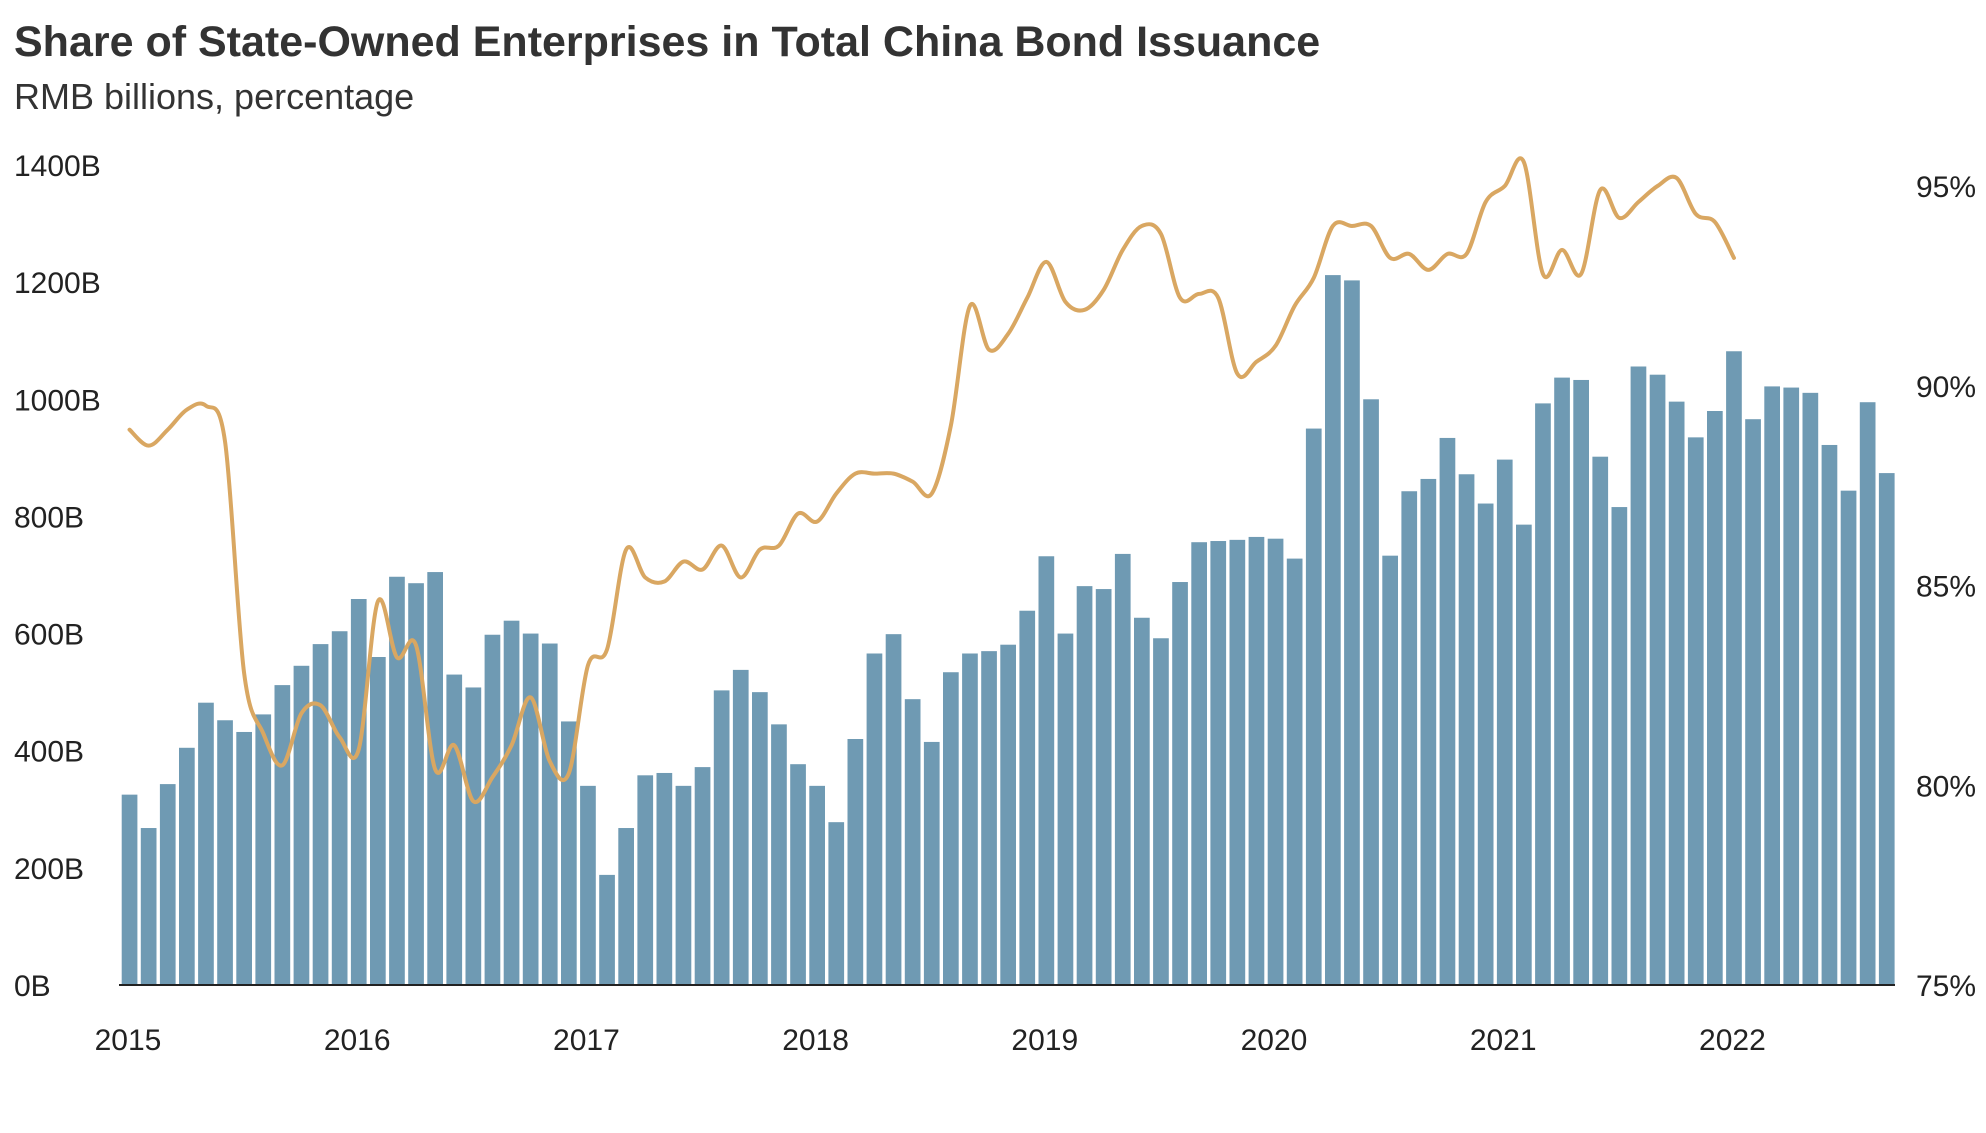 The image size is (1986, 1133). I want to click on left-tick-label: 600B, so click(49, 635).